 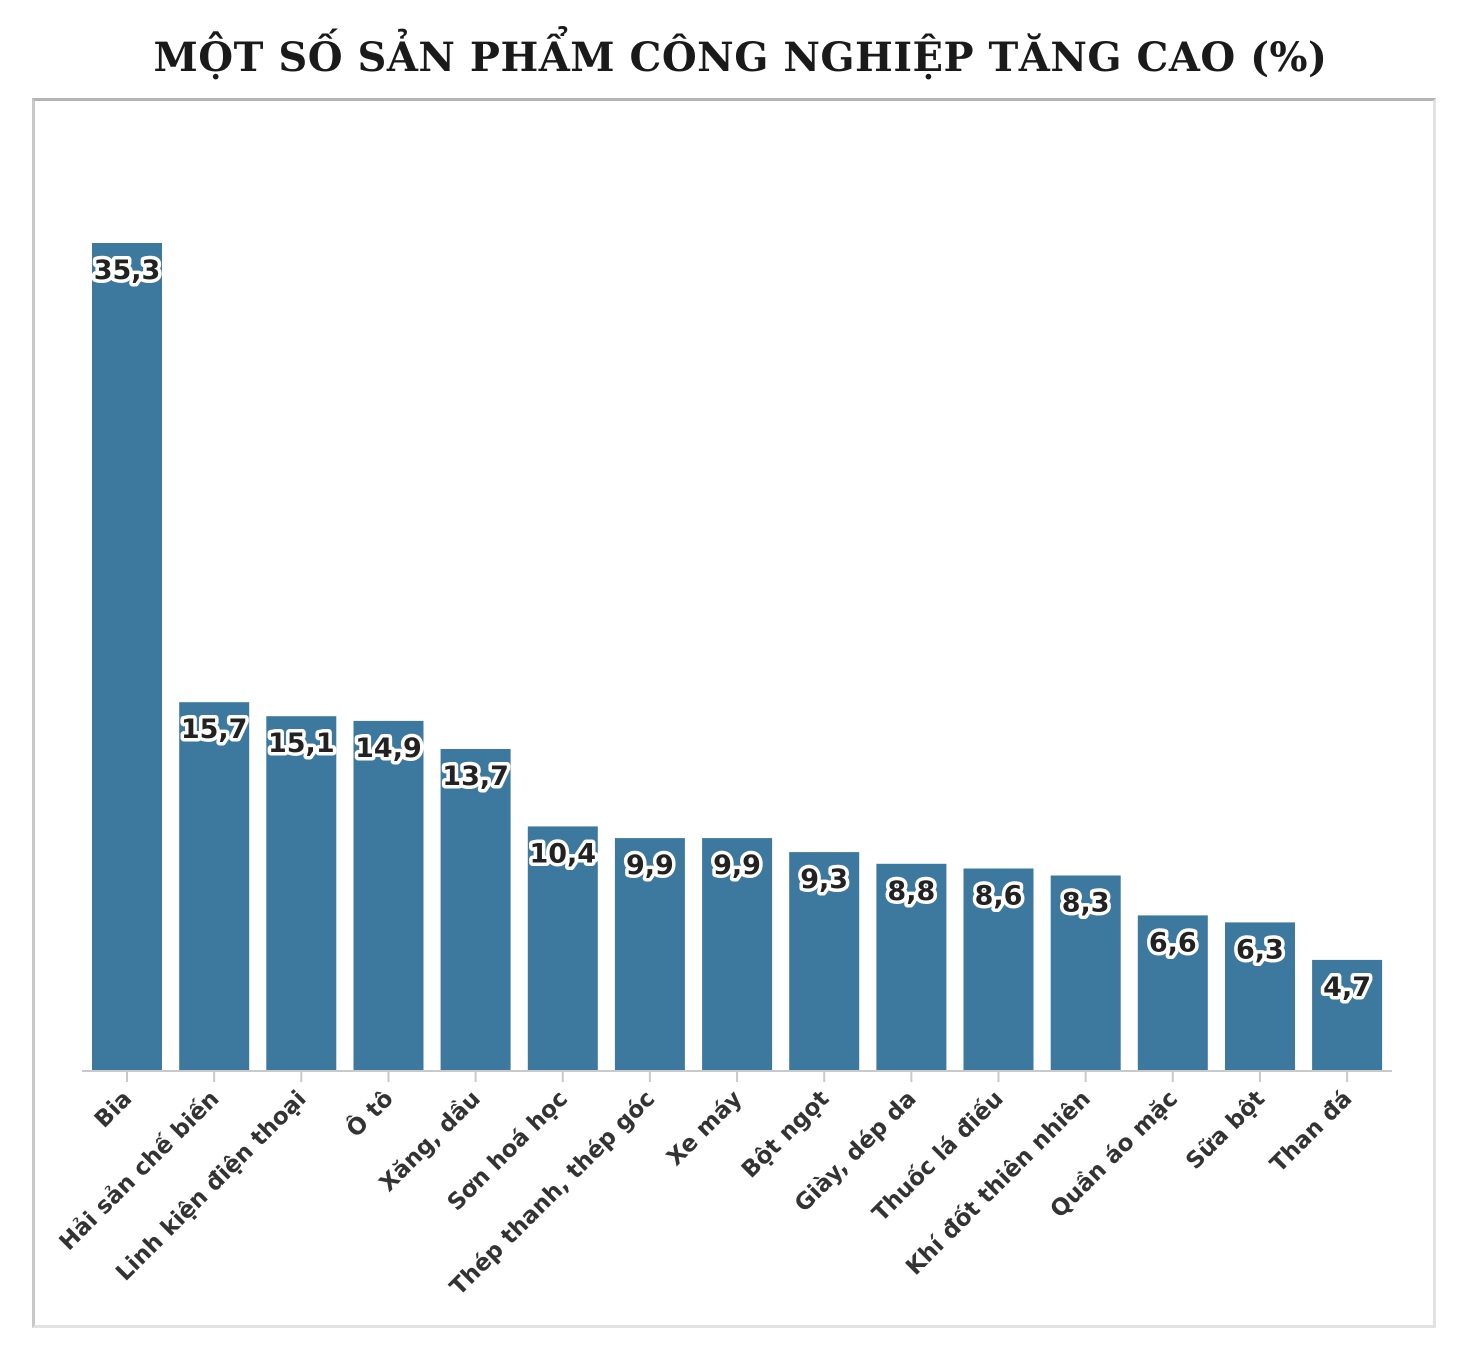 I want to click on value-label-13: 6,3, so click(x=1260, y=949).